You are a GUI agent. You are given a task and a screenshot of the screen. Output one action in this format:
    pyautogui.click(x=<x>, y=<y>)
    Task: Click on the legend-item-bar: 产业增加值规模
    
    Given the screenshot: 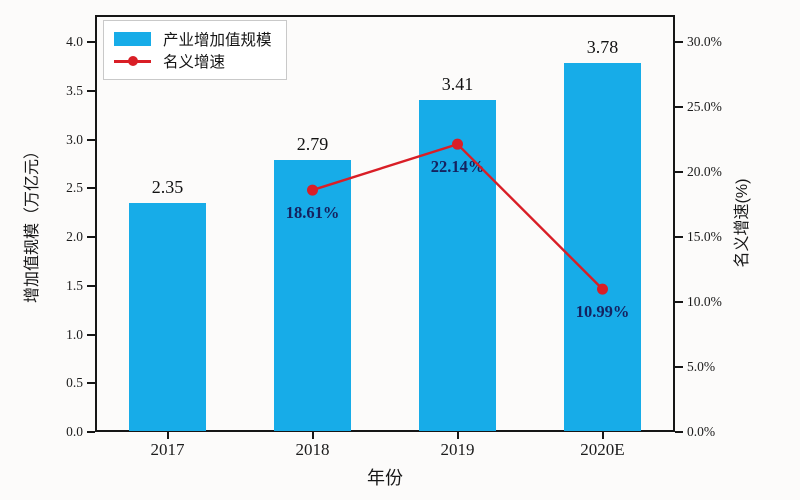 What is the action you would take?
    pyautogui.click(x=193, y=39)
    